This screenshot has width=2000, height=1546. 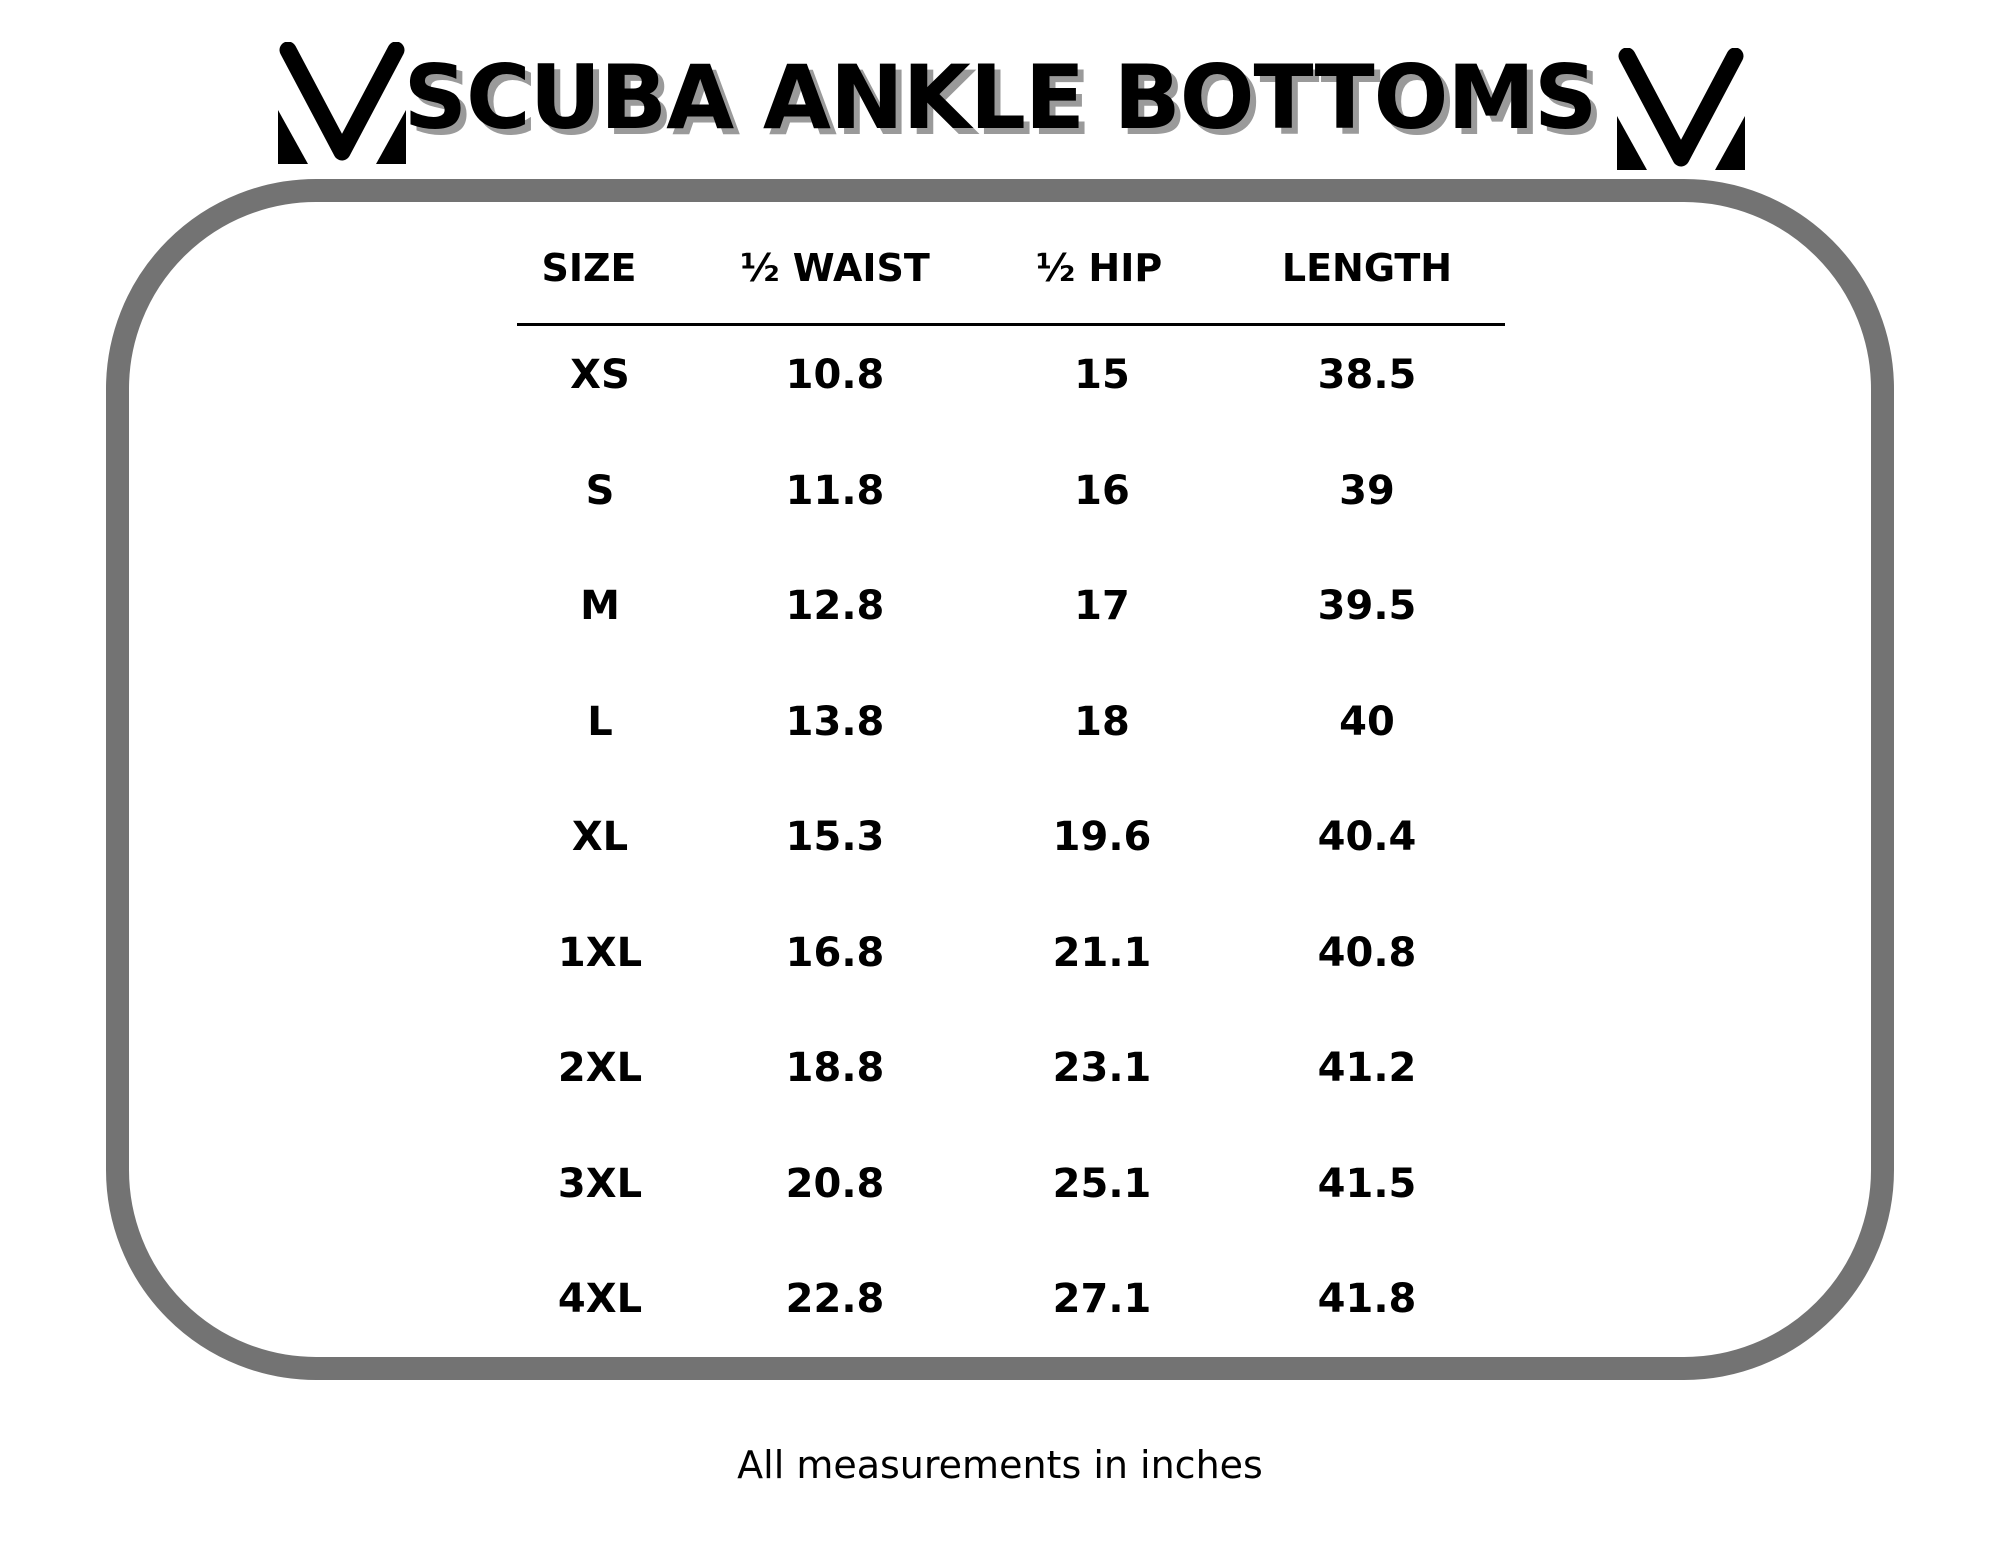 What do you see at coordinates (1367, 1068) in the screenshot?
I see `cell-length: 41.2` at bounding box center [1367, 1068].